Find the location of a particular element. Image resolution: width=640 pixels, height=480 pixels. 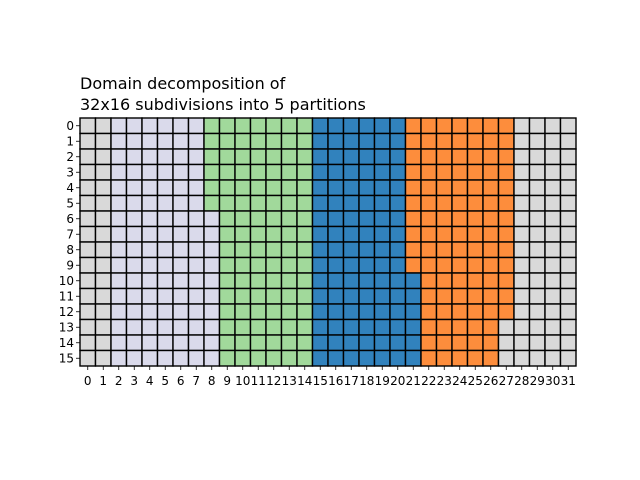

x-tick-label: 6 is located at coordinates (181, 381).